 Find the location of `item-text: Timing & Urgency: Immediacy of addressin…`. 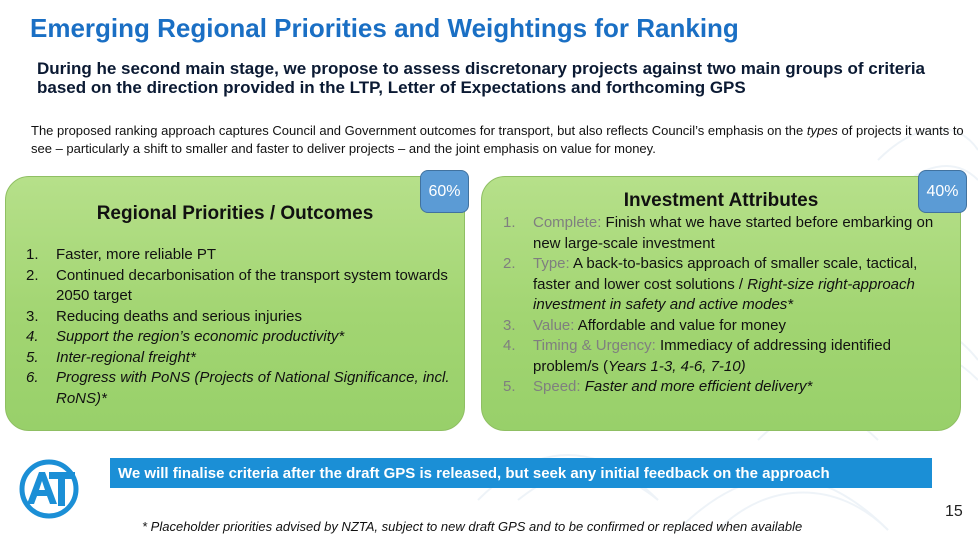

item-text: Timing & Urgency: Immediacy of addressin… is located at coordinates (740, 356).